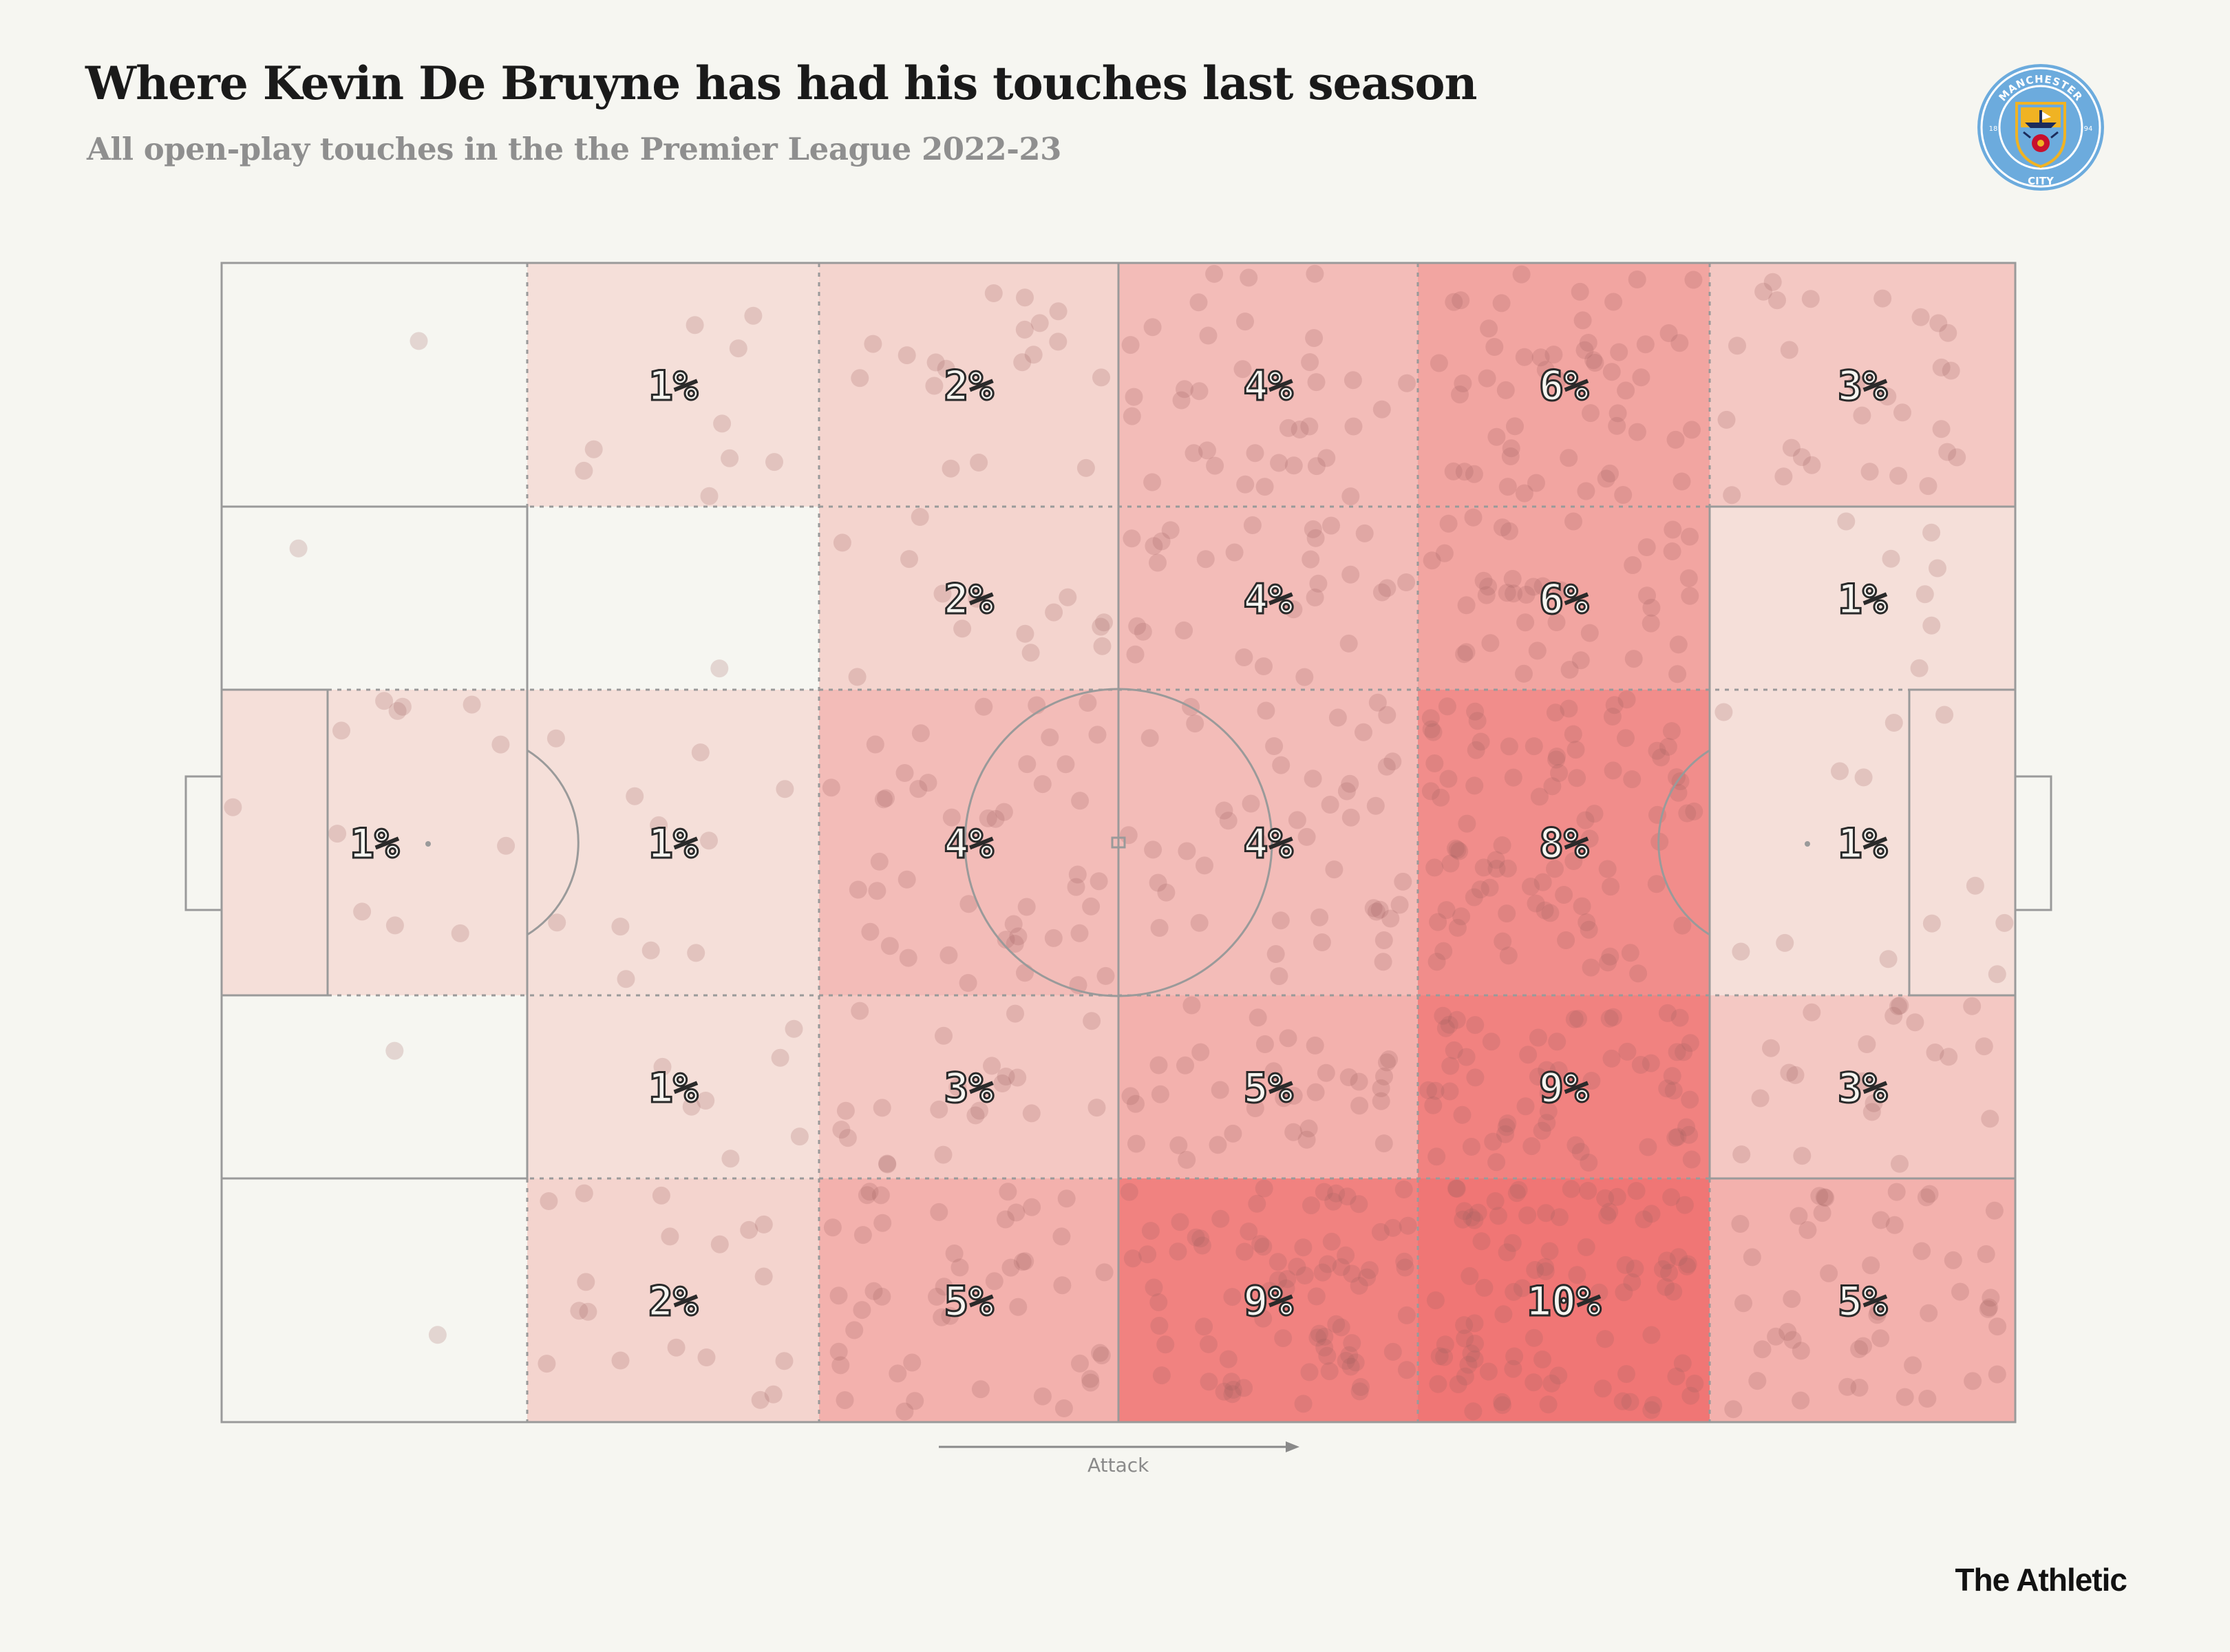  Describe the element at coordinates (1292, 1446) in the screenshot. I see `attack-arrowhead-icon` at that location.